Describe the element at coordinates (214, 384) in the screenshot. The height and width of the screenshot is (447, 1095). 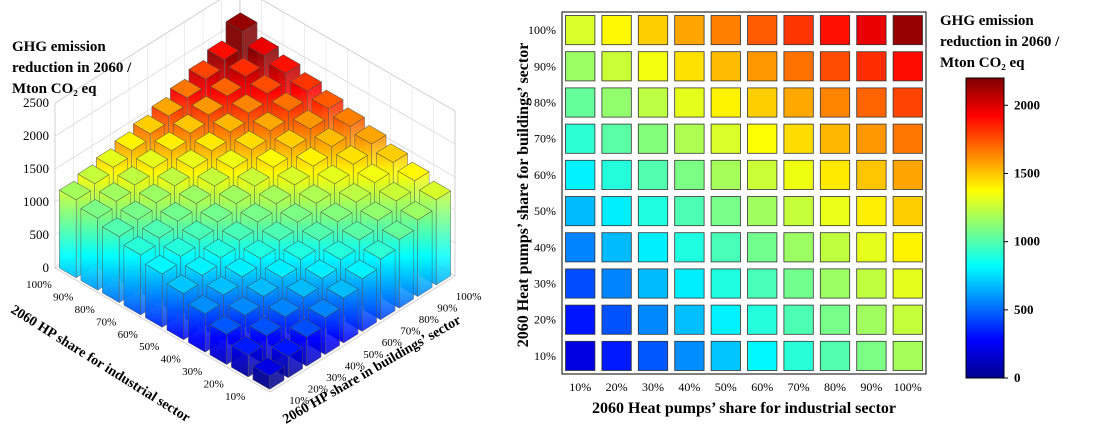
I see `industrial-tick-label: 20%` at that location.